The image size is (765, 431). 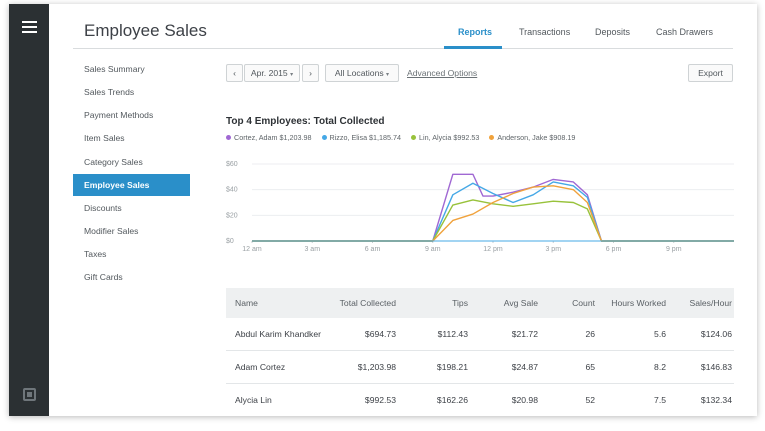 What do you see at coordinates (109, 92) in the screenshot?
I see `sidebar-item-sales-trends: Sales Trends` at bounding box center [109, 92].